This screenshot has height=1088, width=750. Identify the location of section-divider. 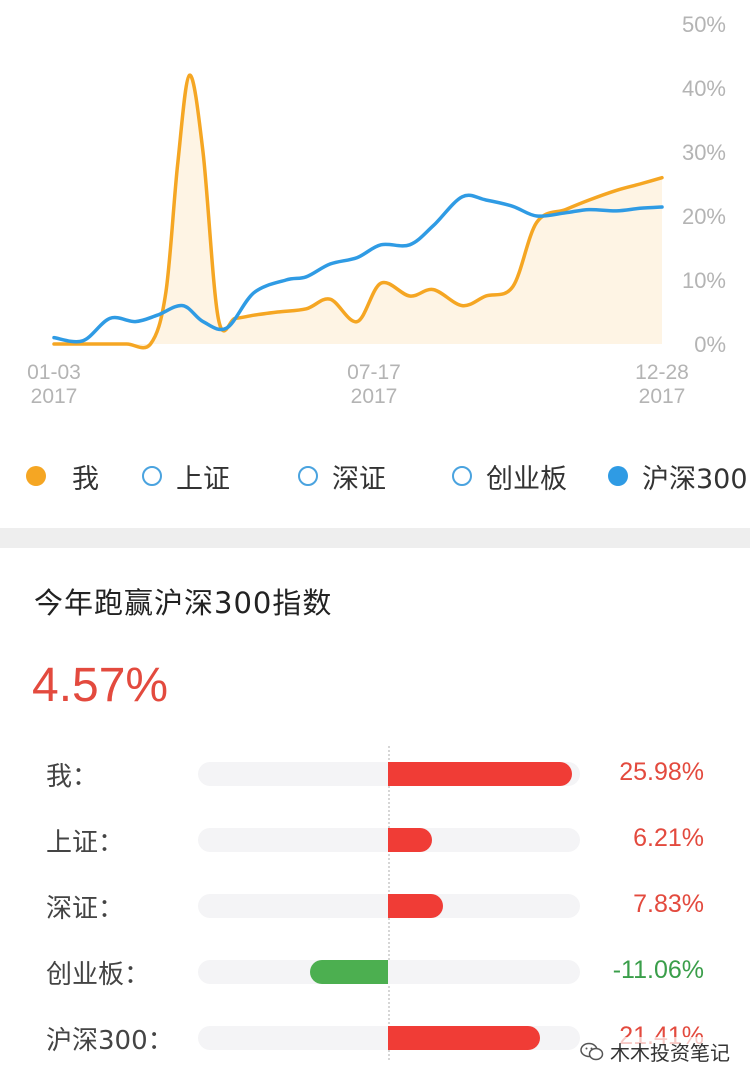
(375, 538).